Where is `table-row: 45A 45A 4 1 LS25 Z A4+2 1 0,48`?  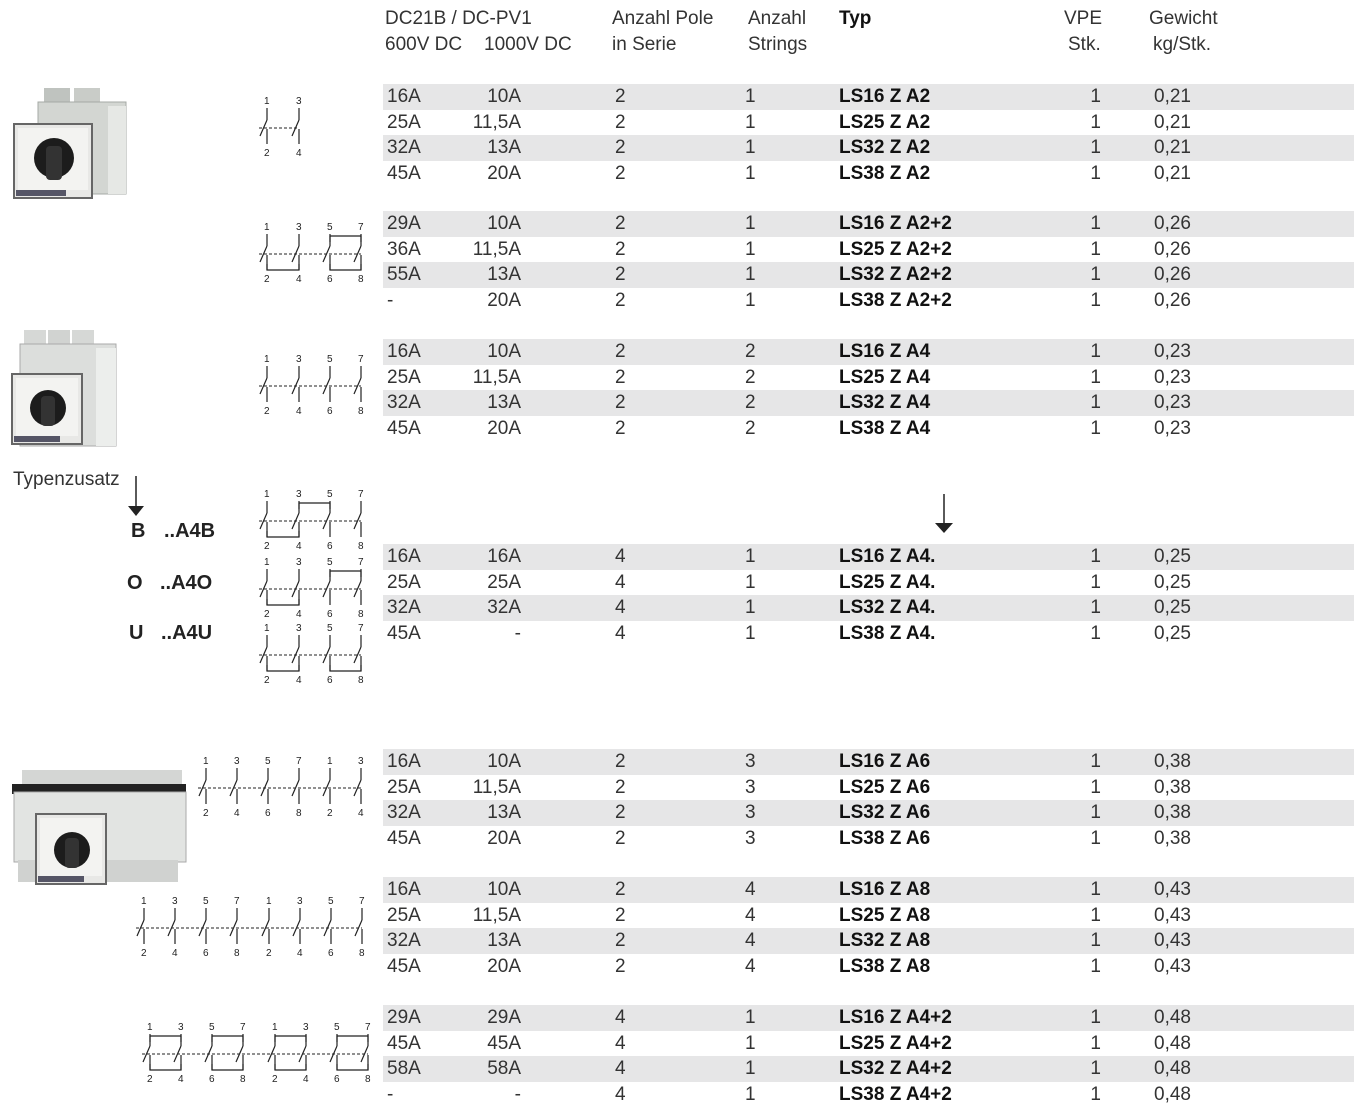
table-row: 45A 45A 4 1 LS25 Z A4+2 1 0,48 is located at coordinates (868, 1044).